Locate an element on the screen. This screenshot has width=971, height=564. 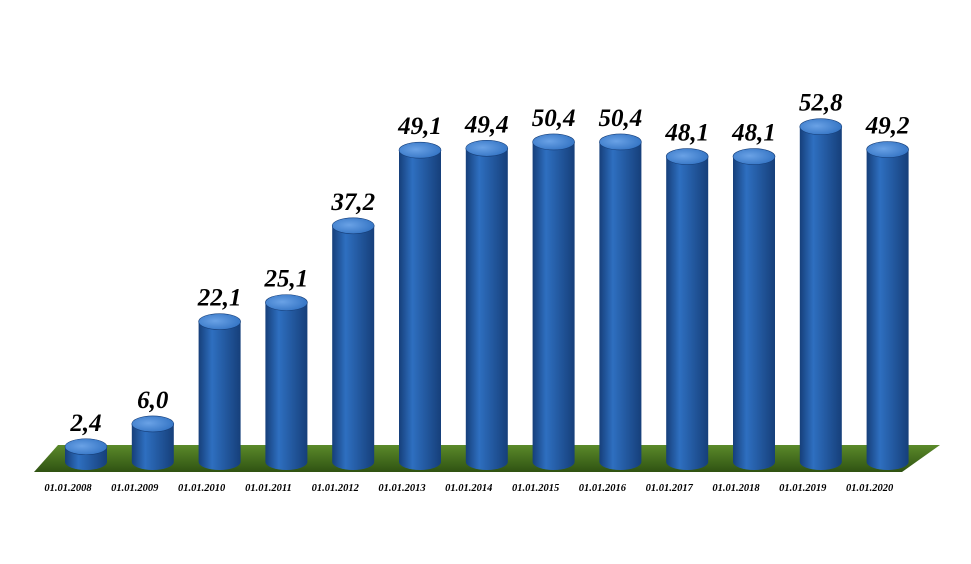
bar-01.01.2011 is located at coordinates (286, 382).